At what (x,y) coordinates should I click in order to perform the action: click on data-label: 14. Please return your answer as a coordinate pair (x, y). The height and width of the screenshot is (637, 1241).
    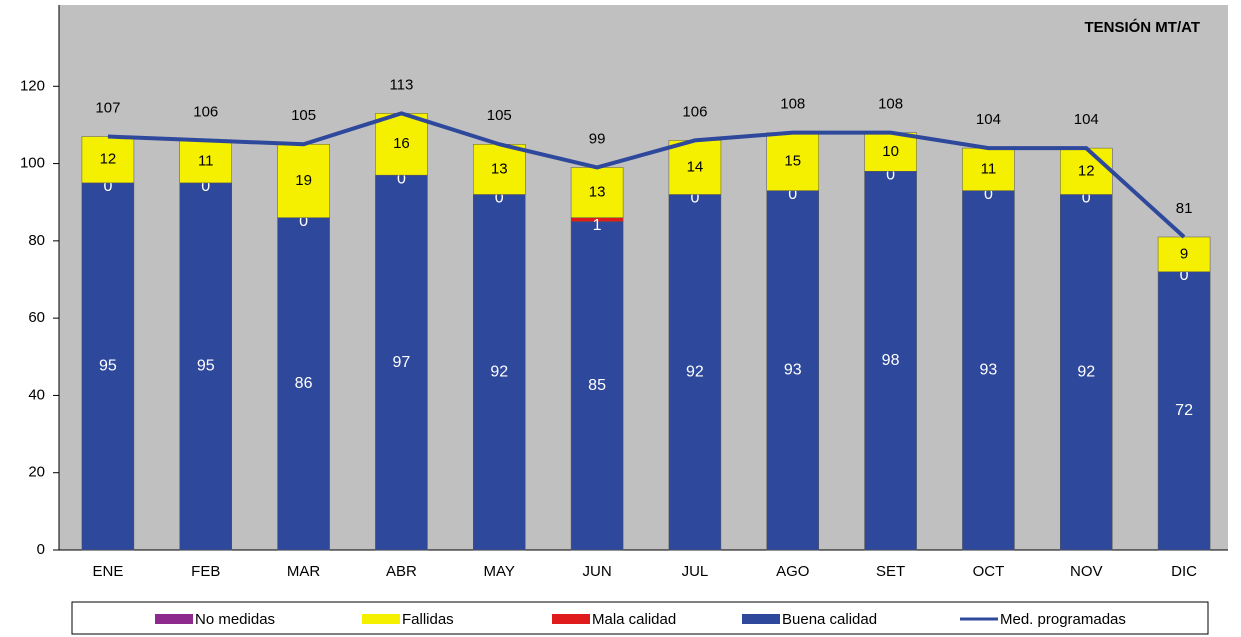
    Looking at the image, I should click on (695, 166).